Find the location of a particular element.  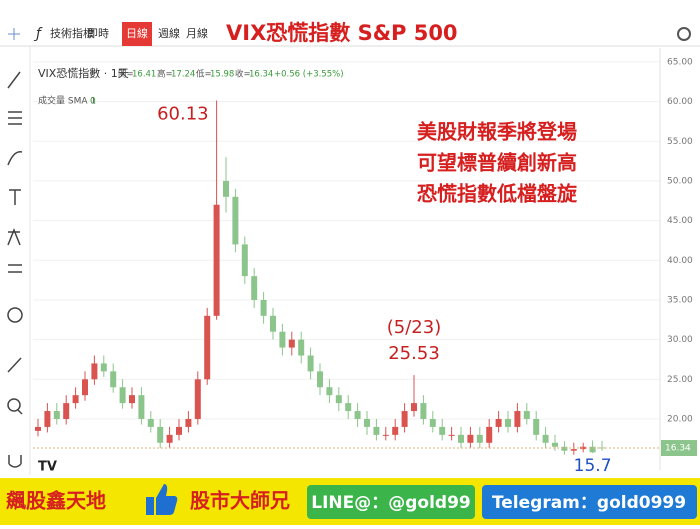

y-tick-label: 20.00 is located at coordinates (680, 419).